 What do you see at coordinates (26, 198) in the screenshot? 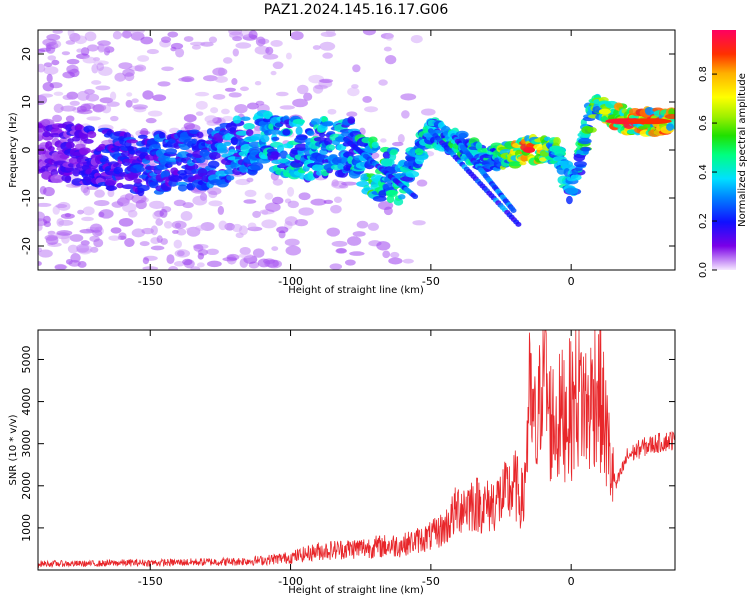
I see `spectrogram-y-tick-label: -10` at bounding box center [26, 198].